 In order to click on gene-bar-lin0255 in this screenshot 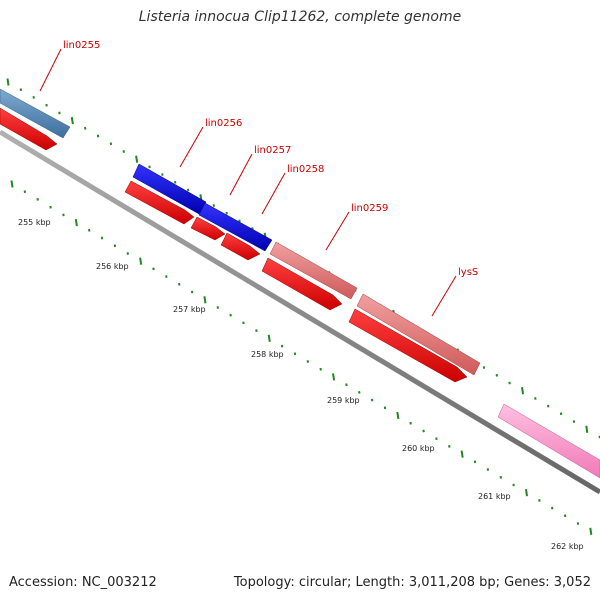, I will do `click(35, 113)`.